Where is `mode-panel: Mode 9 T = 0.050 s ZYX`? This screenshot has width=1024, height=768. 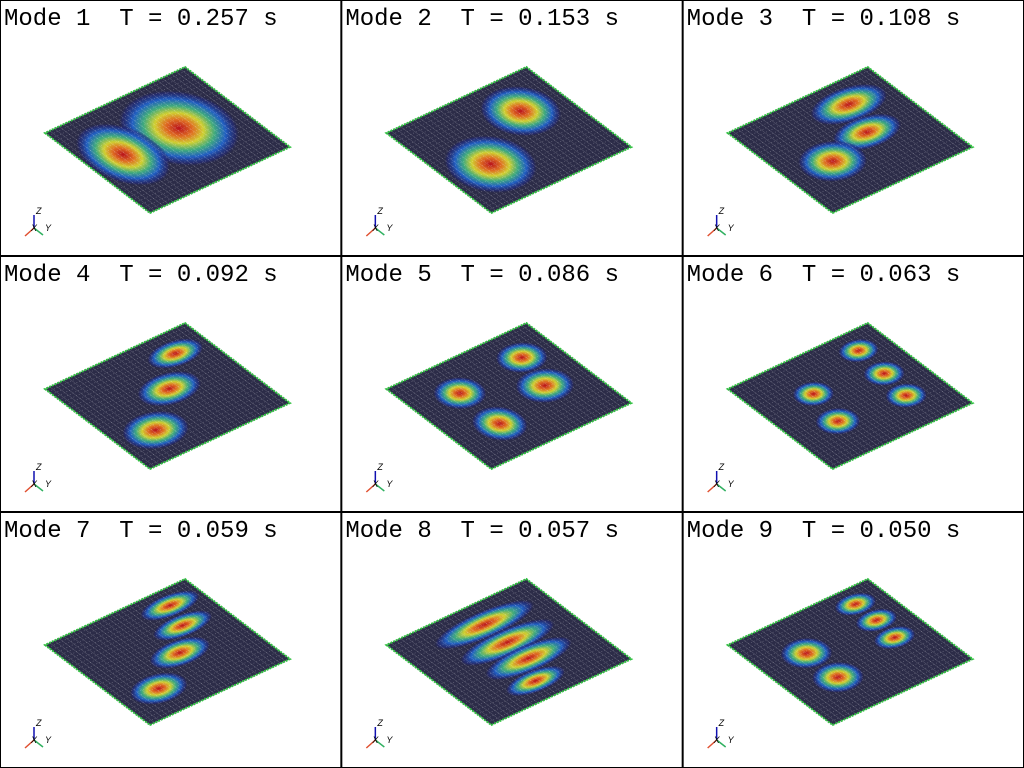 mode-panel: Mode 9 T = 0.050 s ZYX is located at coordinates (830, 633).